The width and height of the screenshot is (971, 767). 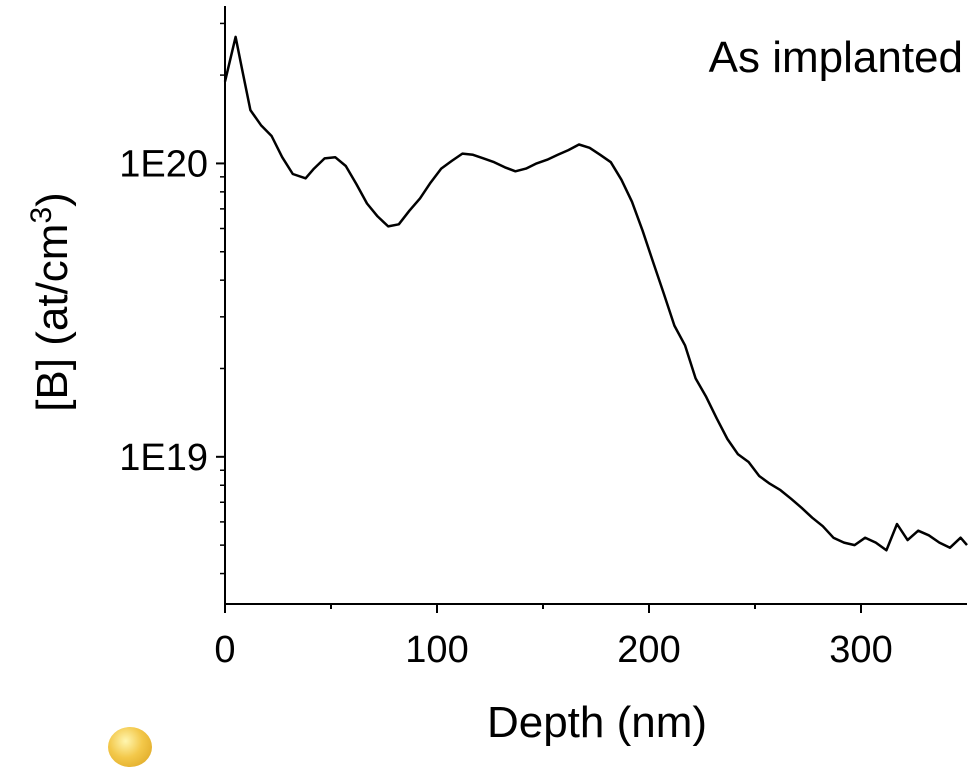 What do you see at coordinates (41, 215) in the screenshot?
I see `y-axis-label-superscript: 3` at bounding box center [41, 215].